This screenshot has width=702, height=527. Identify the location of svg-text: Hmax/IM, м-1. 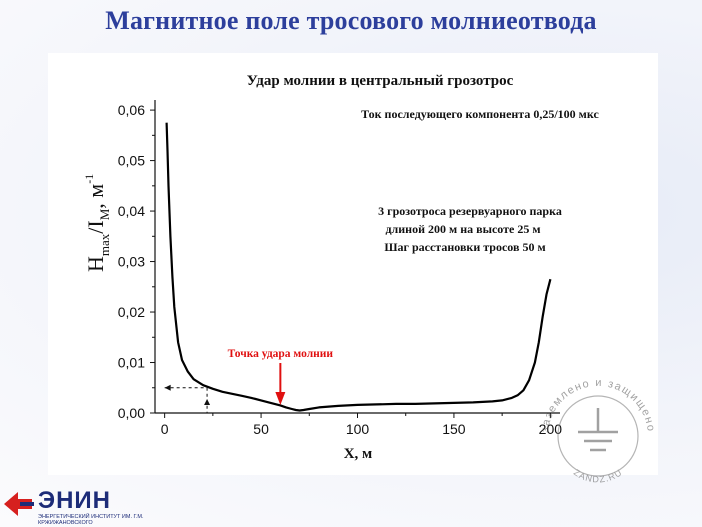
(97, 223).